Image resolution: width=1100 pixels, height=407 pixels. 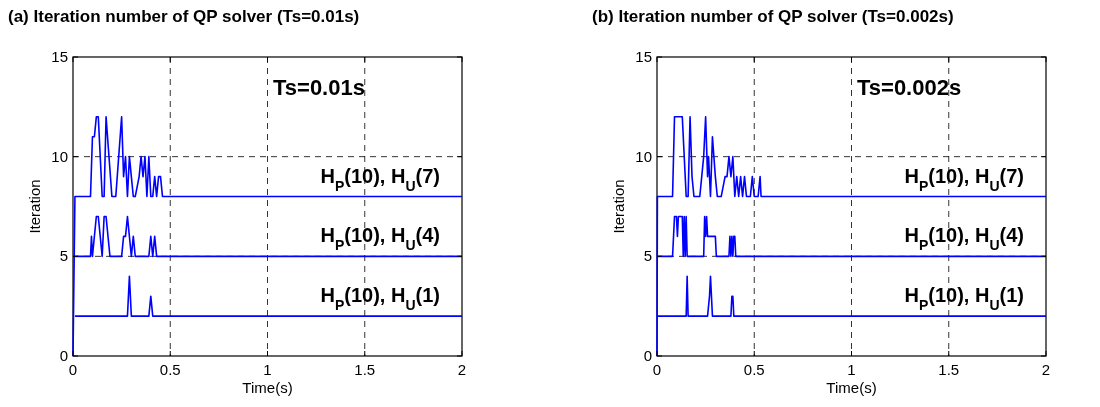 What do you see at coordinates (184, 16) in the screenshot?
I see `chart-title: (a) Iteration number of QP solver (Ts=0.01s)` at bounding box center [184, 16].